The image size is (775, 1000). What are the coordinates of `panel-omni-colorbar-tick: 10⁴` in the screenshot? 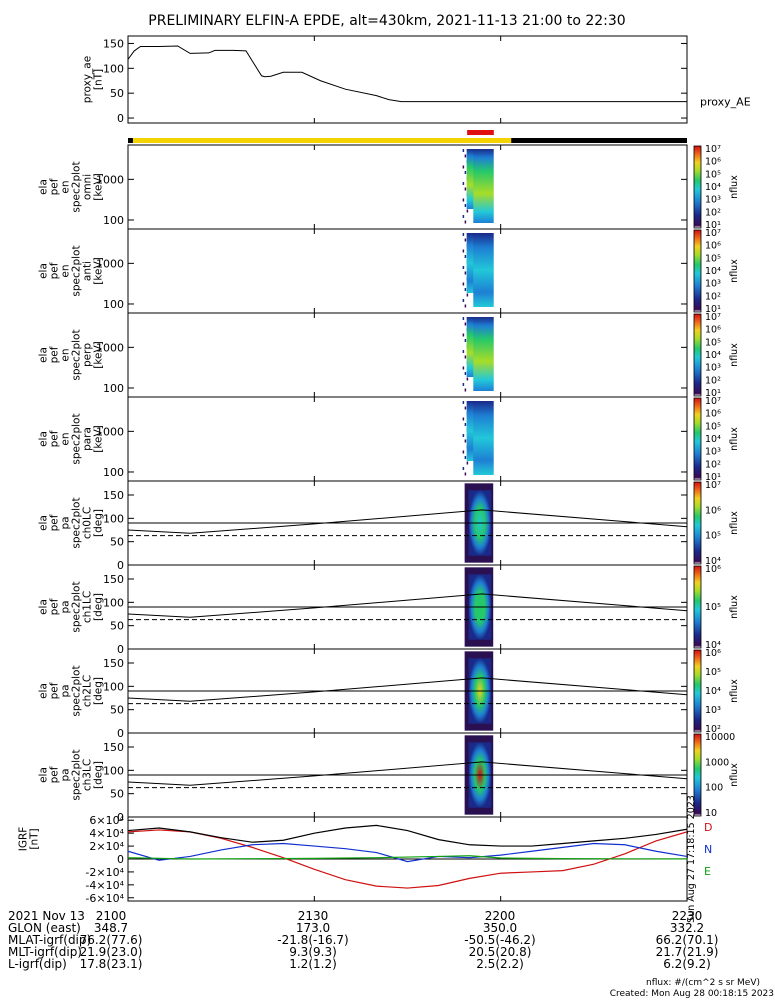 It's located at (713, 187).